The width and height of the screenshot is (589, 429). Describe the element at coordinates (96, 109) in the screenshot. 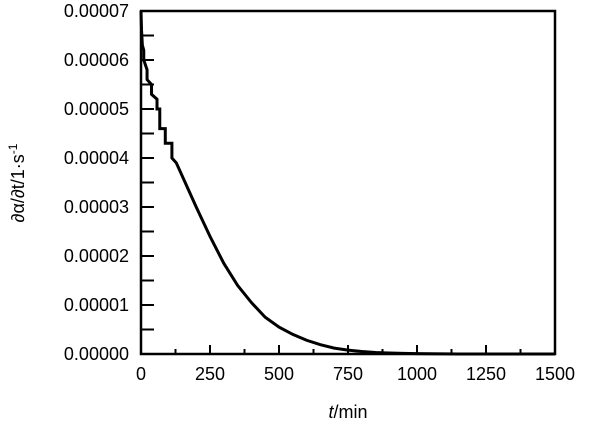

I see `y-tick-label: 0.00005` at that location.